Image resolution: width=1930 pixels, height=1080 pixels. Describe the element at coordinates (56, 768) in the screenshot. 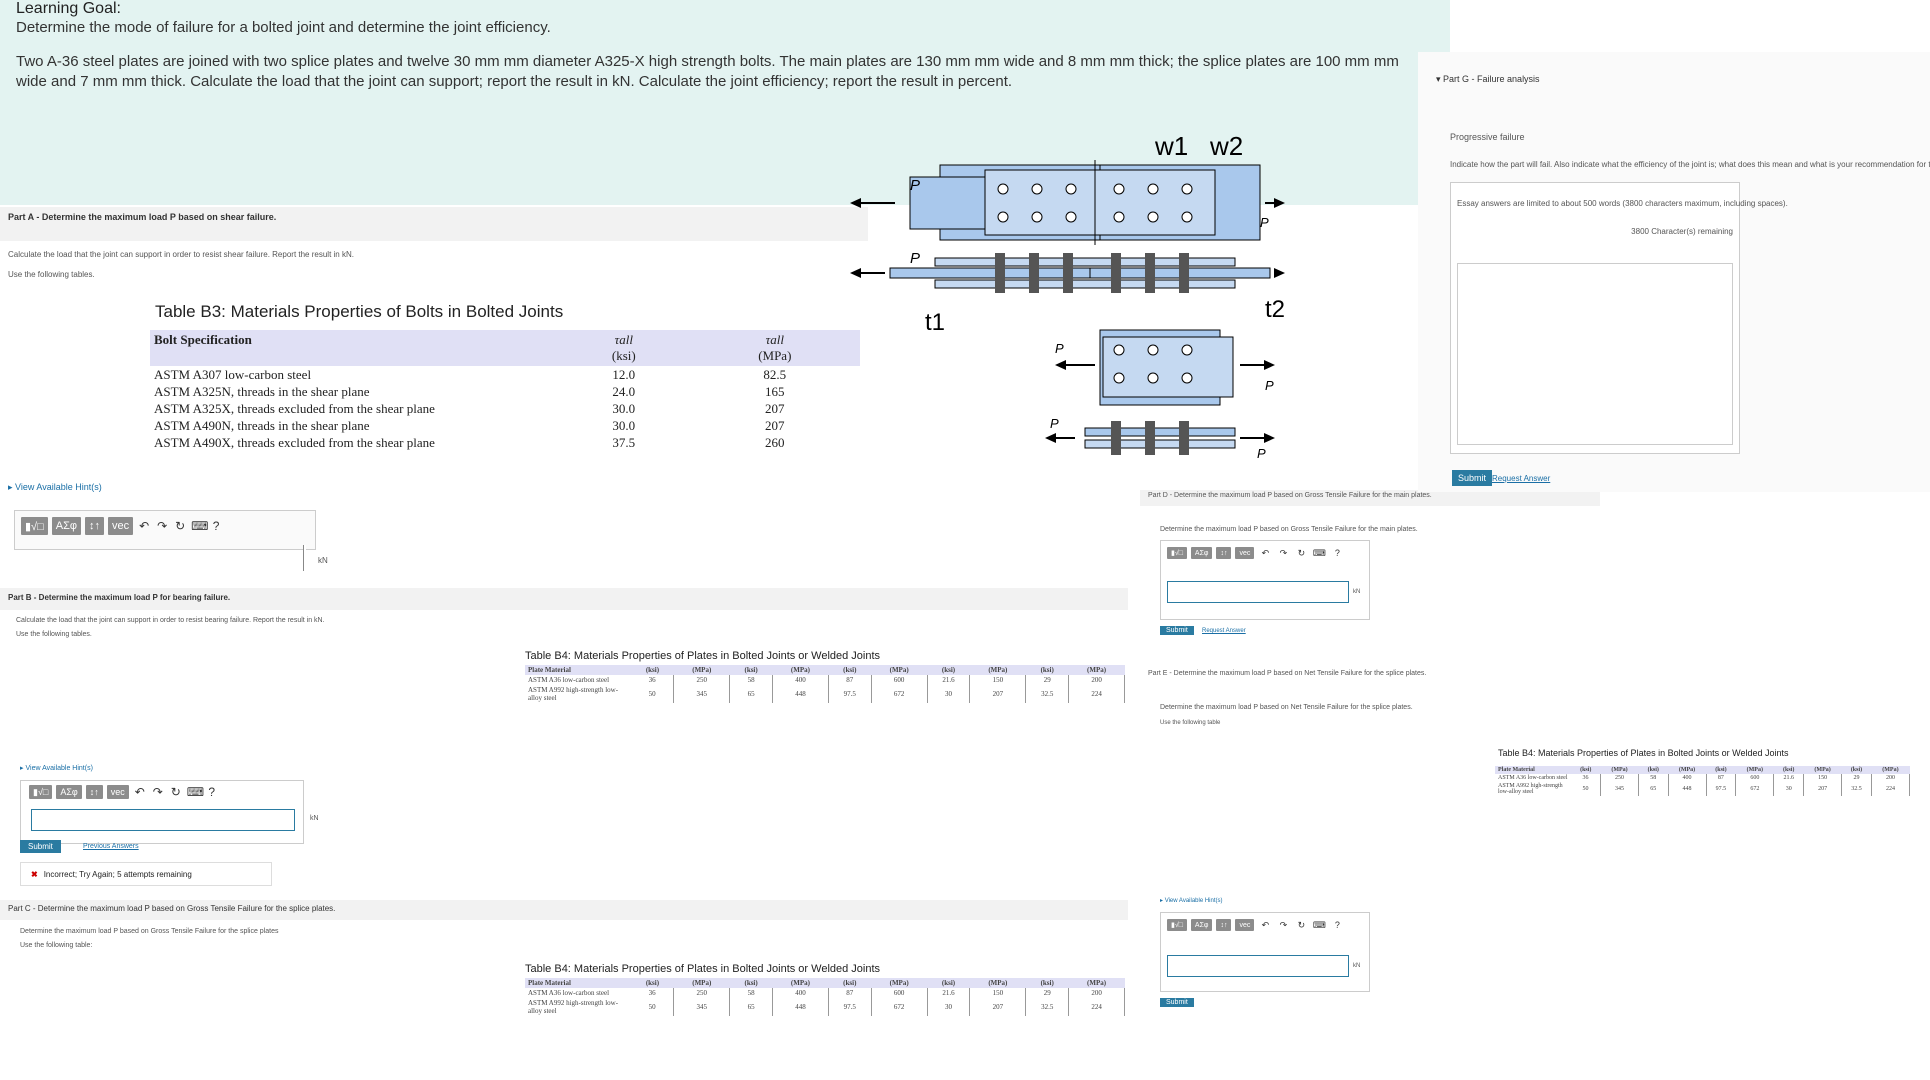

I see `part-b-view-hints-link: ▸ View Available Hint(s)` at that location.